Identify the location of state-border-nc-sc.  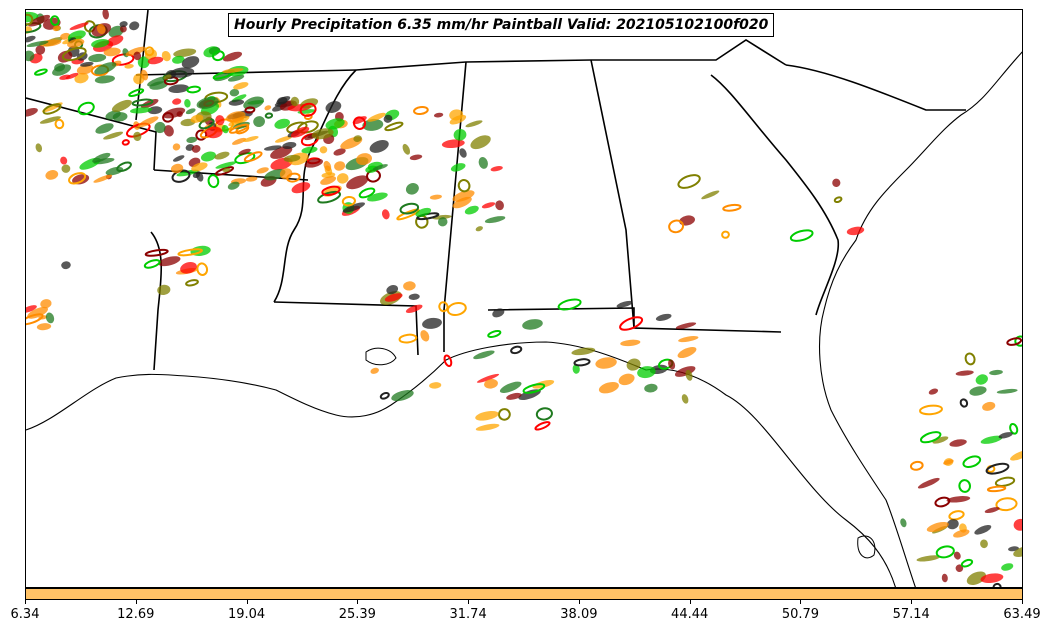
(875, 87).